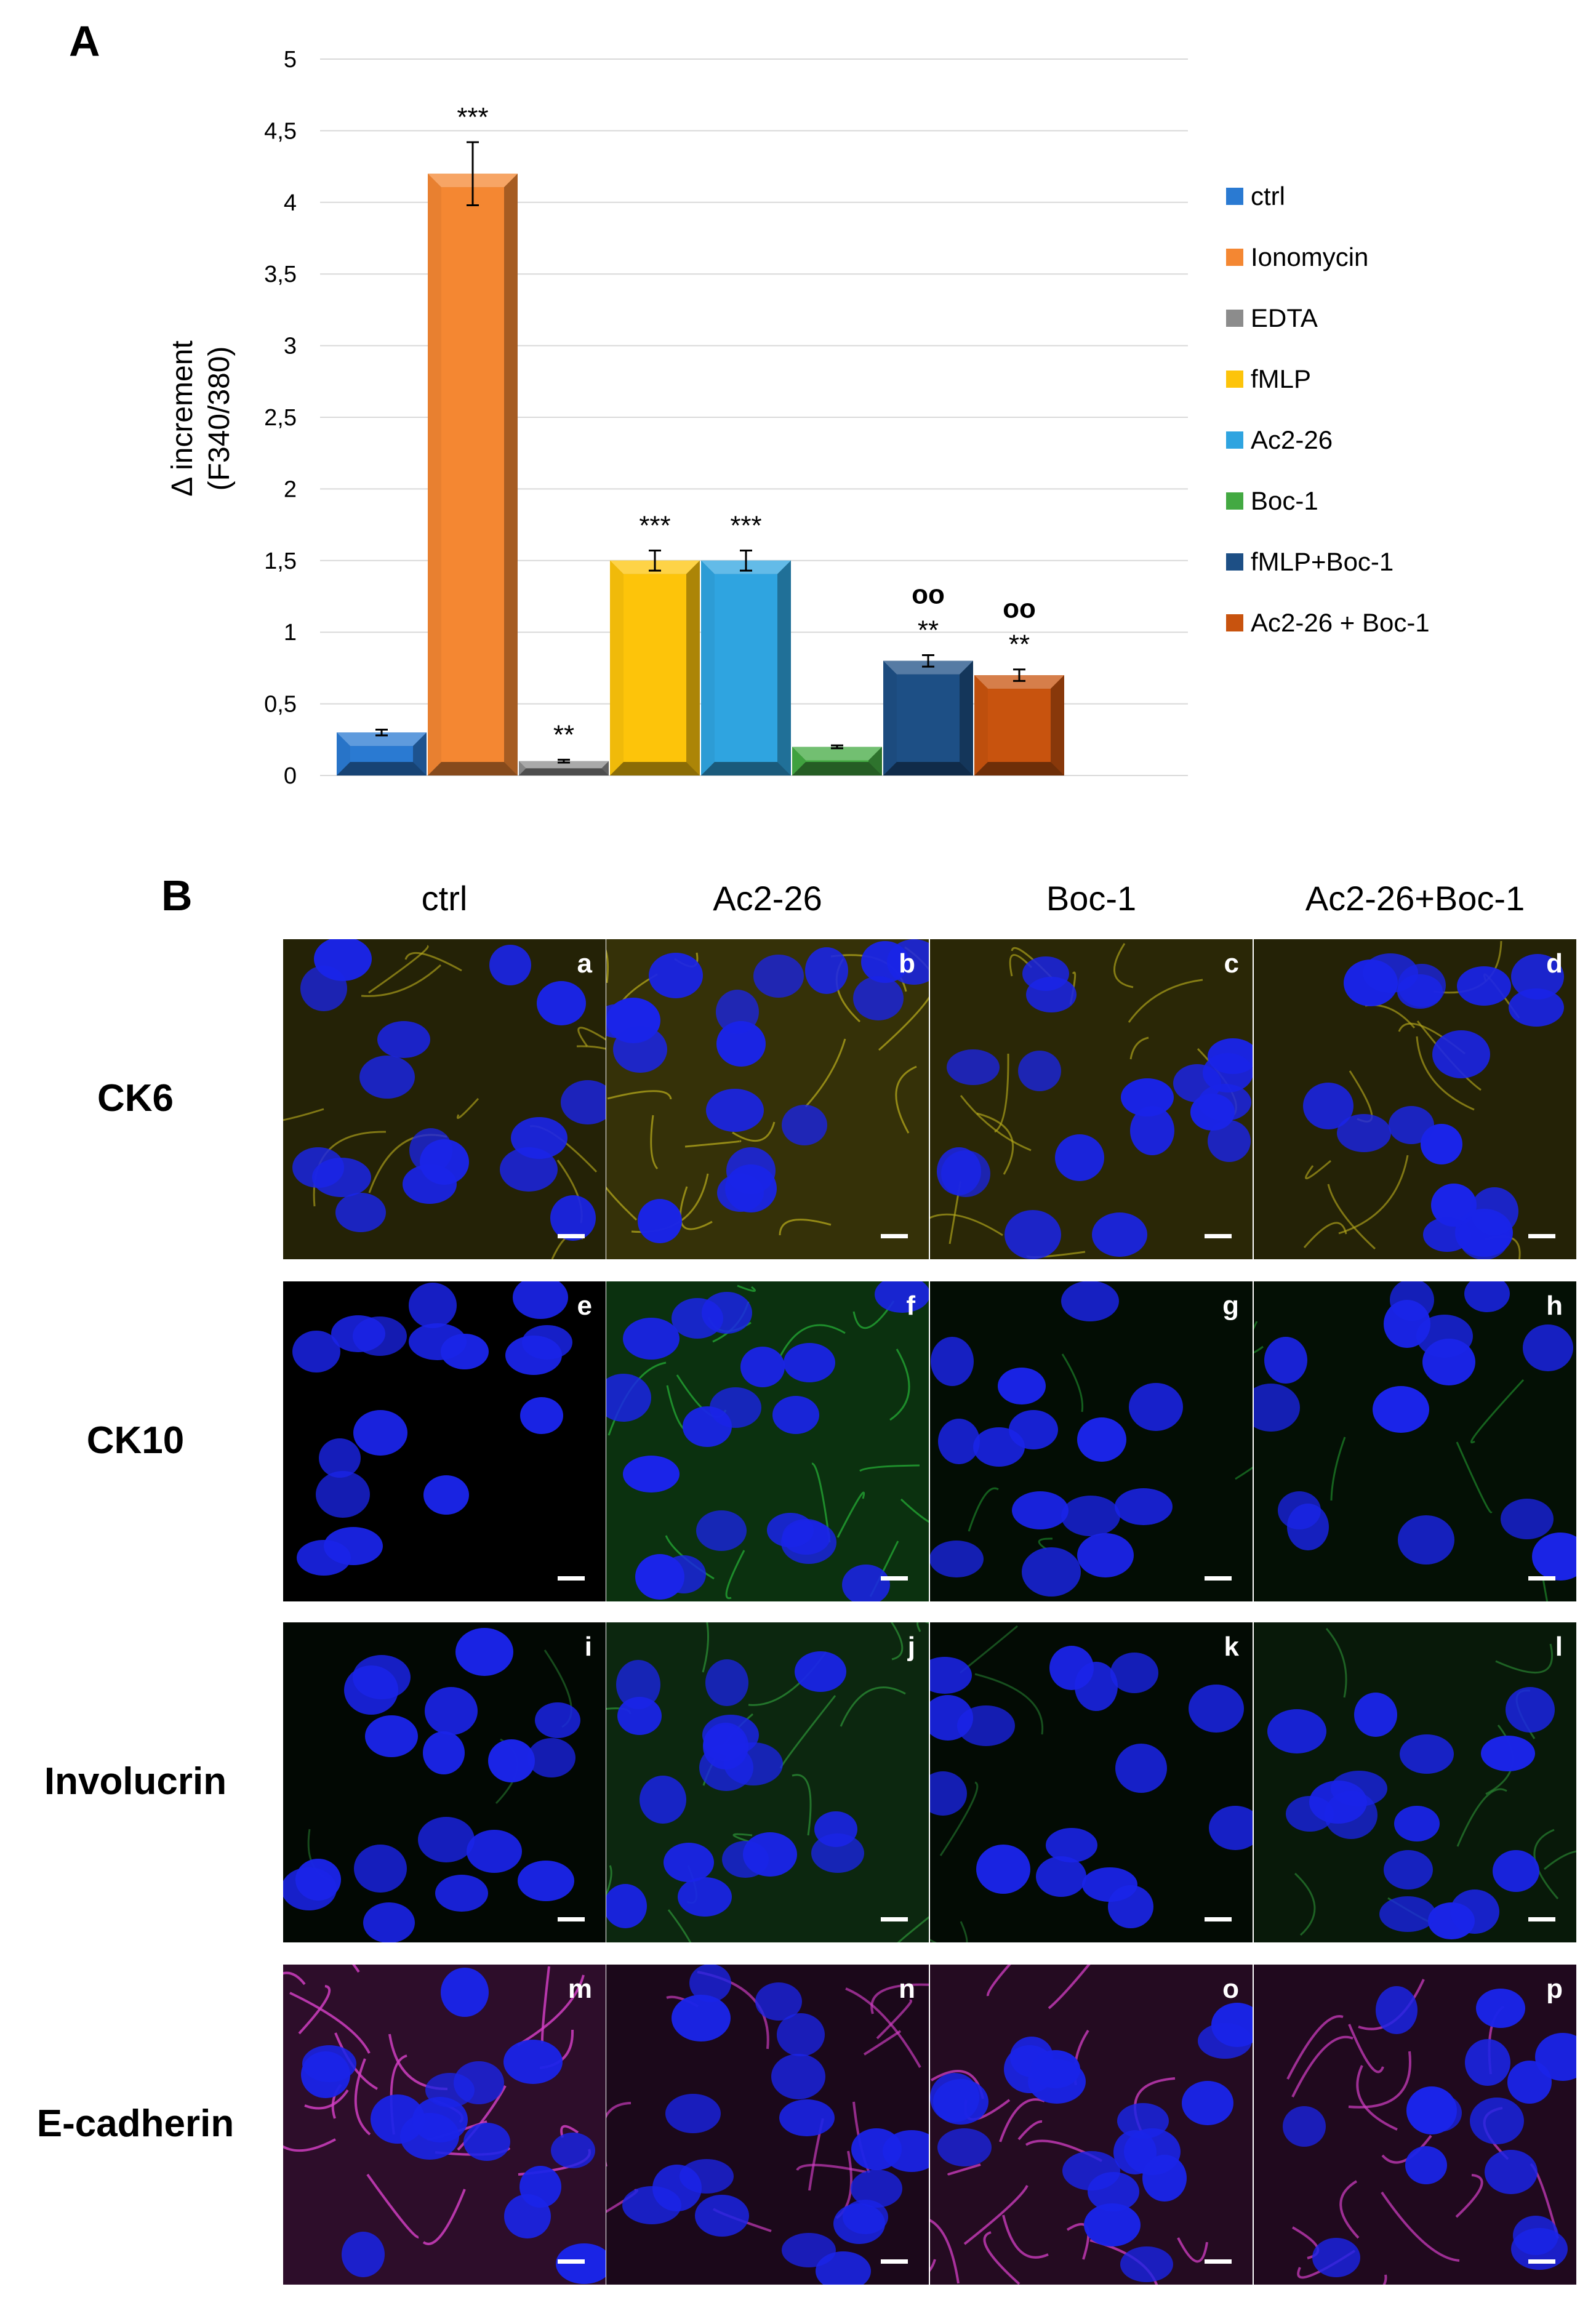 The width and height of the screenshot is (1596, 2300). I want to click on y-tick-label: 4, so click(290, 203).